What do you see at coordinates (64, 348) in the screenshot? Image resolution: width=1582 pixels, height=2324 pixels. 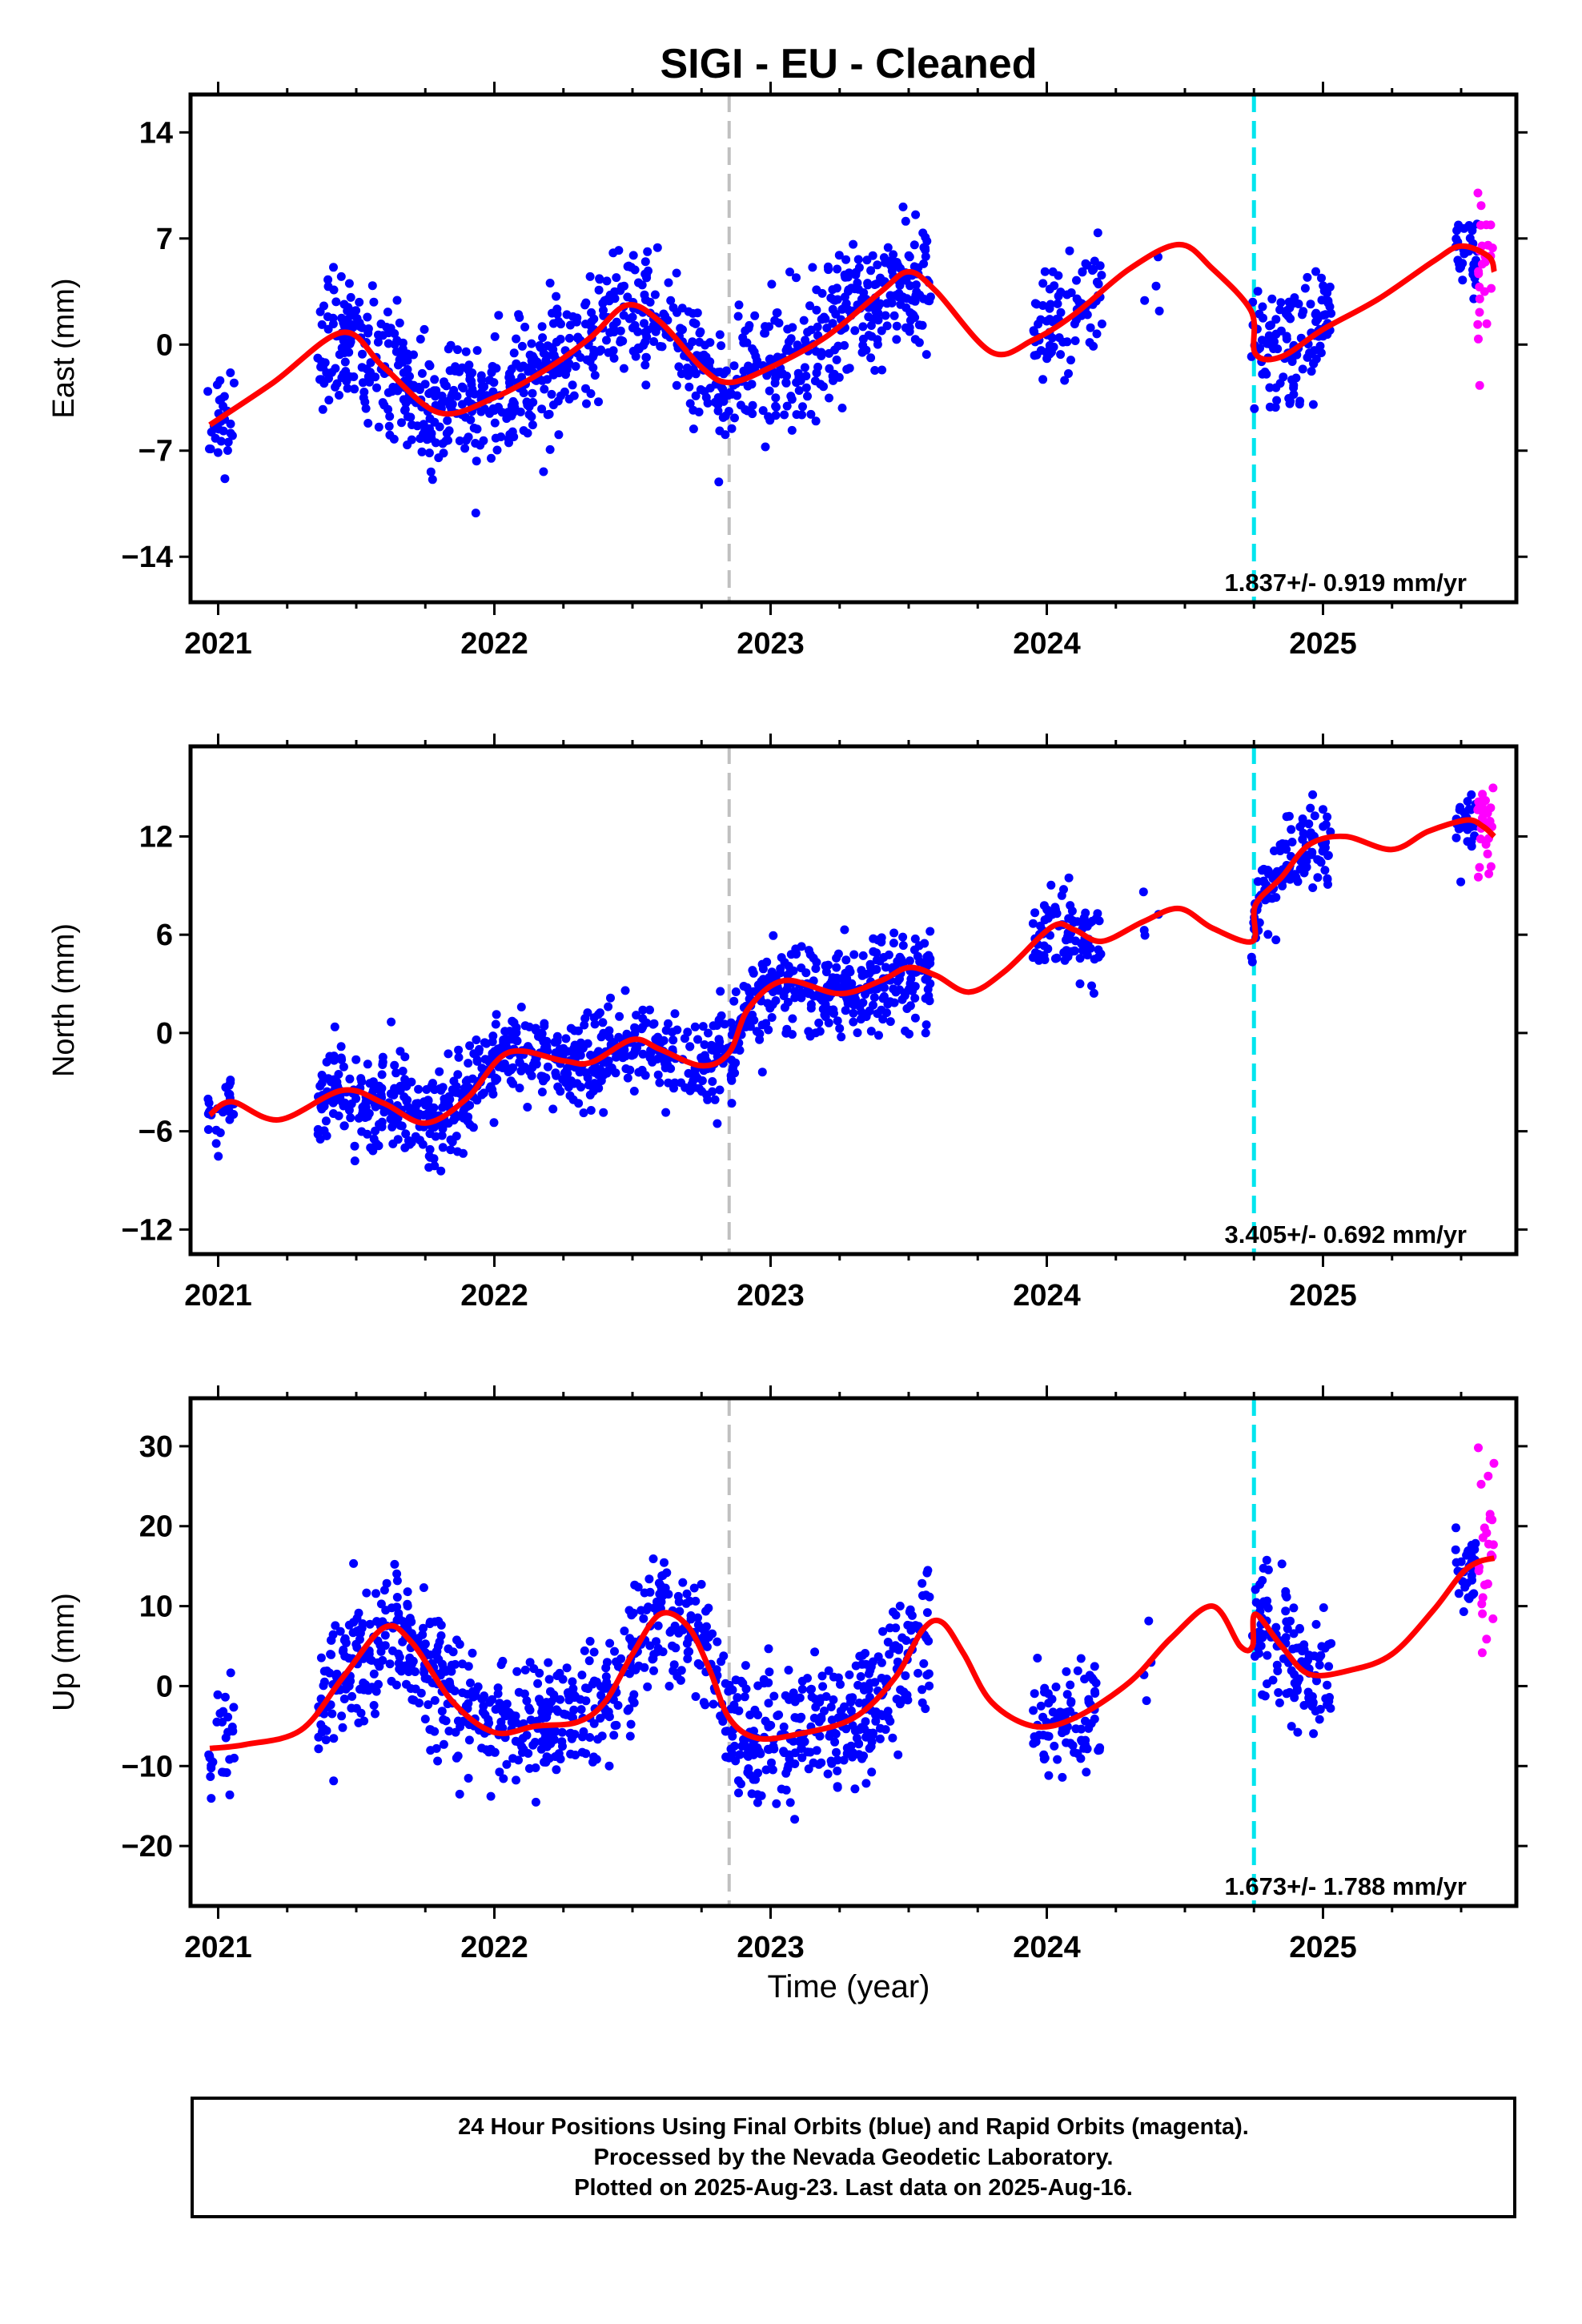 I see `y-axis-label: East (mm)` at bounding box center [64, 348].